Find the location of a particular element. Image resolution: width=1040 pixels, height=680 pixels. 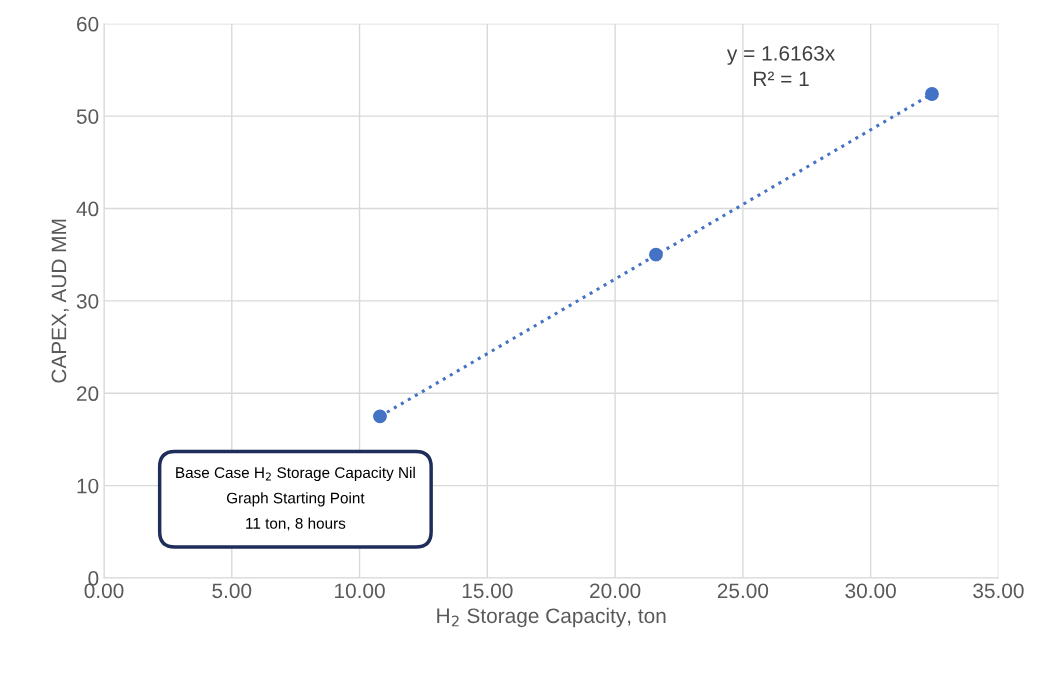

x-tick-label: 30.00 is located at coordinates (870, 591).